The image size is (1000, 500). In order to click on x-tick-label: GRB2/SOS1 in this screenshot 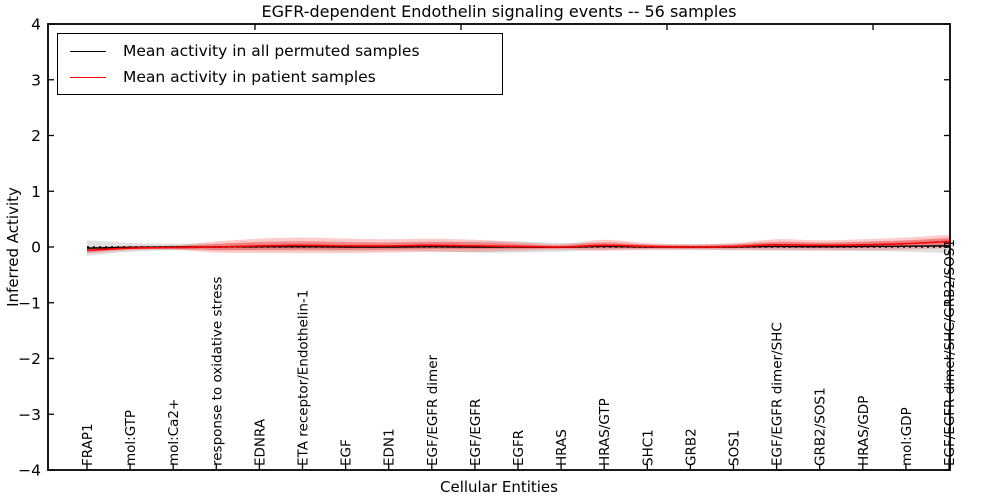, I will do `click(821, 426)`.